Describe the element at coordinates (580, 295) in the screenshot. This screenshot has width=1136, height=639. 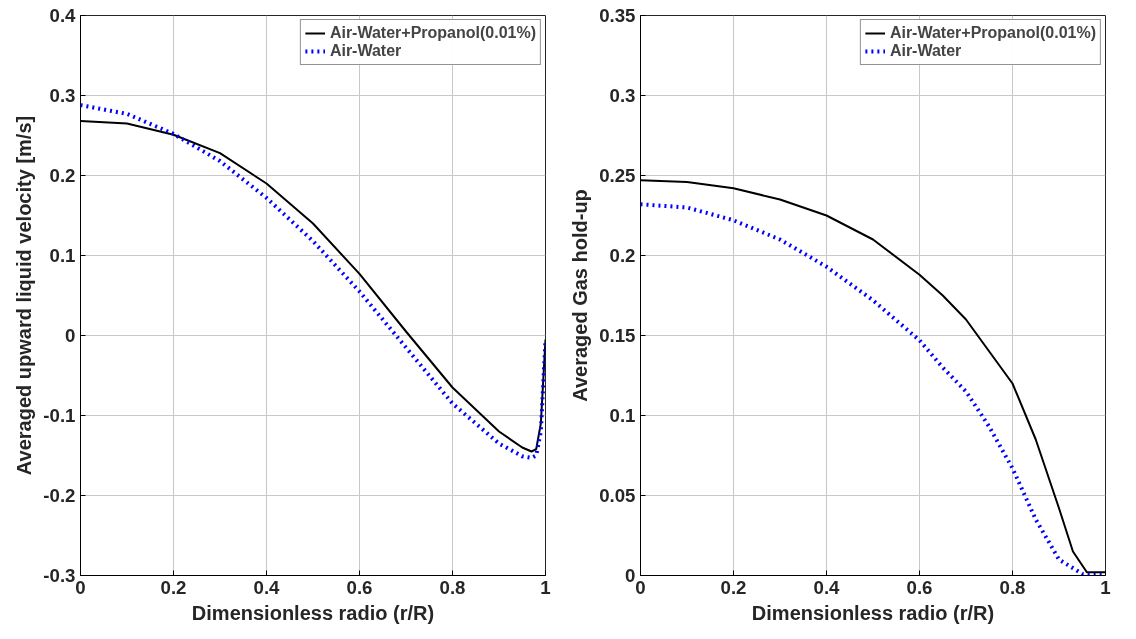
I see `y-axis-title: Averaged Gas hold-up` at that location.